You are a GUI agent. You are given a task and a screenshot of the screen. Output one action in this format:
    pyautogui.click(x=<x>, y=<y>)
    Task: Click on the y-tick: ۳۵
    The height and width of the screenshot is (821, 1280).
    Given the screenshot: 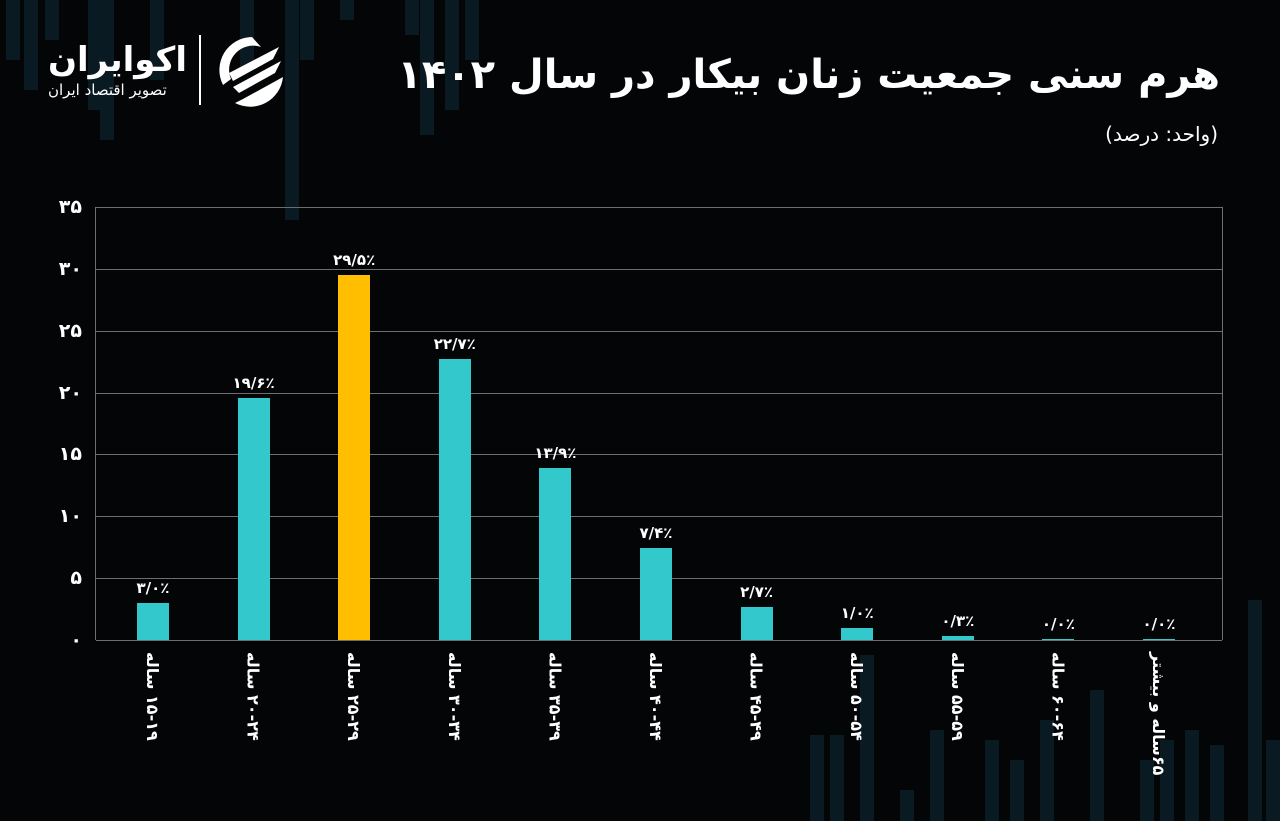 What is the action you would take?
    pyautogui.click(x=70, y=207)
    